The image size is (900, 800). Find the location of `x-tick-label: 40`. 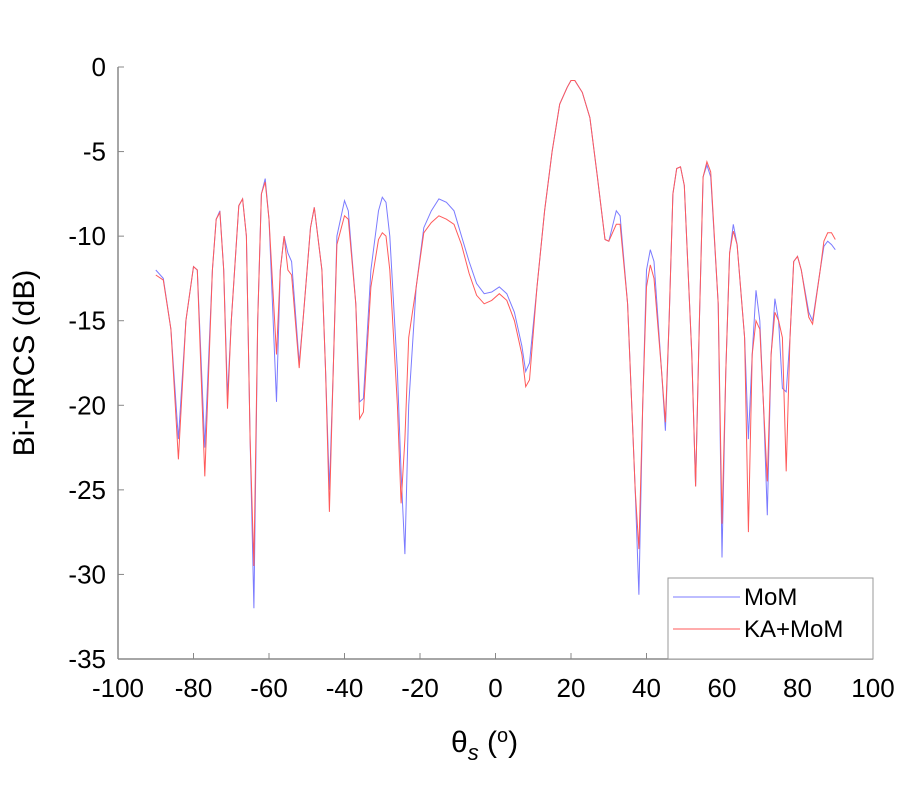

x-tick-label: 40 is located at coordinates (646, 688).